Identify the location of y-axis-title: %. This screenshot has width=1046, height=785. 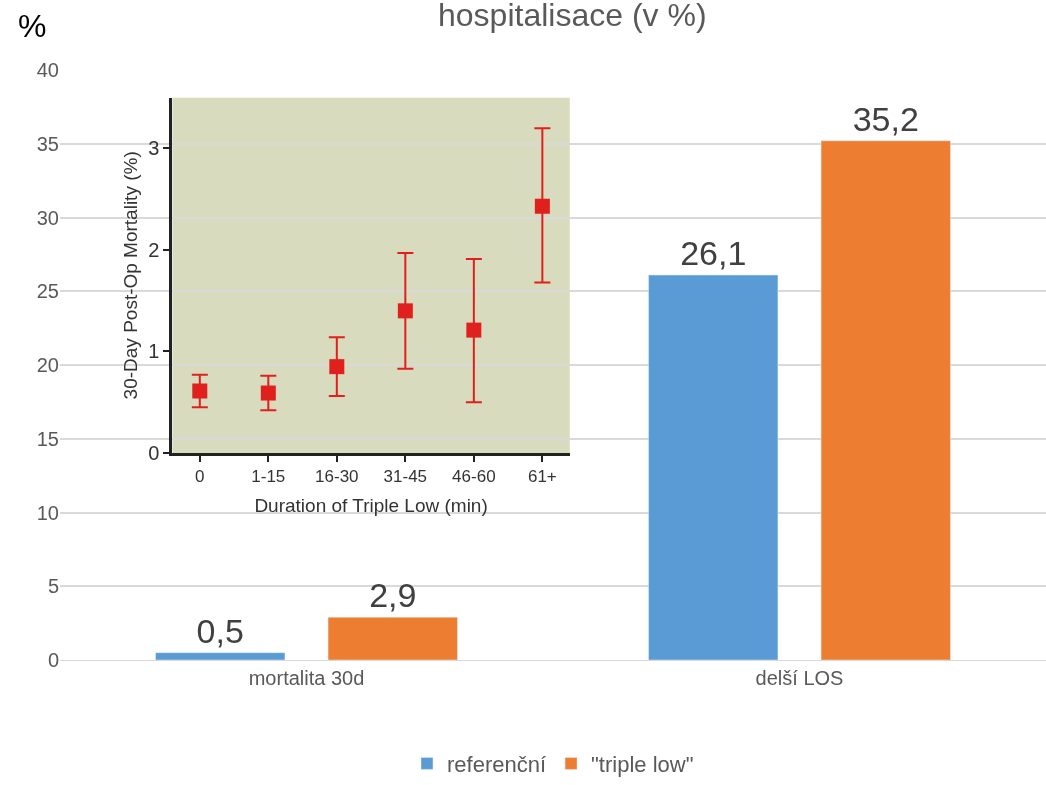
(32, 26).